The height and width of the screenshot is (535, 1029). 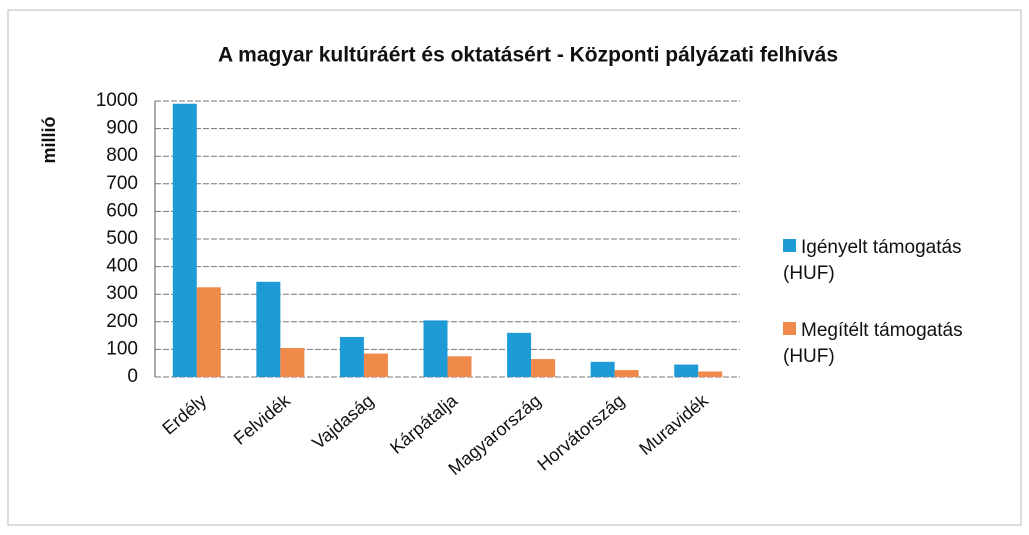 What do you see at coordinates (184, 414) in the screenshot?
I see `x-tick-label: Erdély` at bounding box center [184, 414].